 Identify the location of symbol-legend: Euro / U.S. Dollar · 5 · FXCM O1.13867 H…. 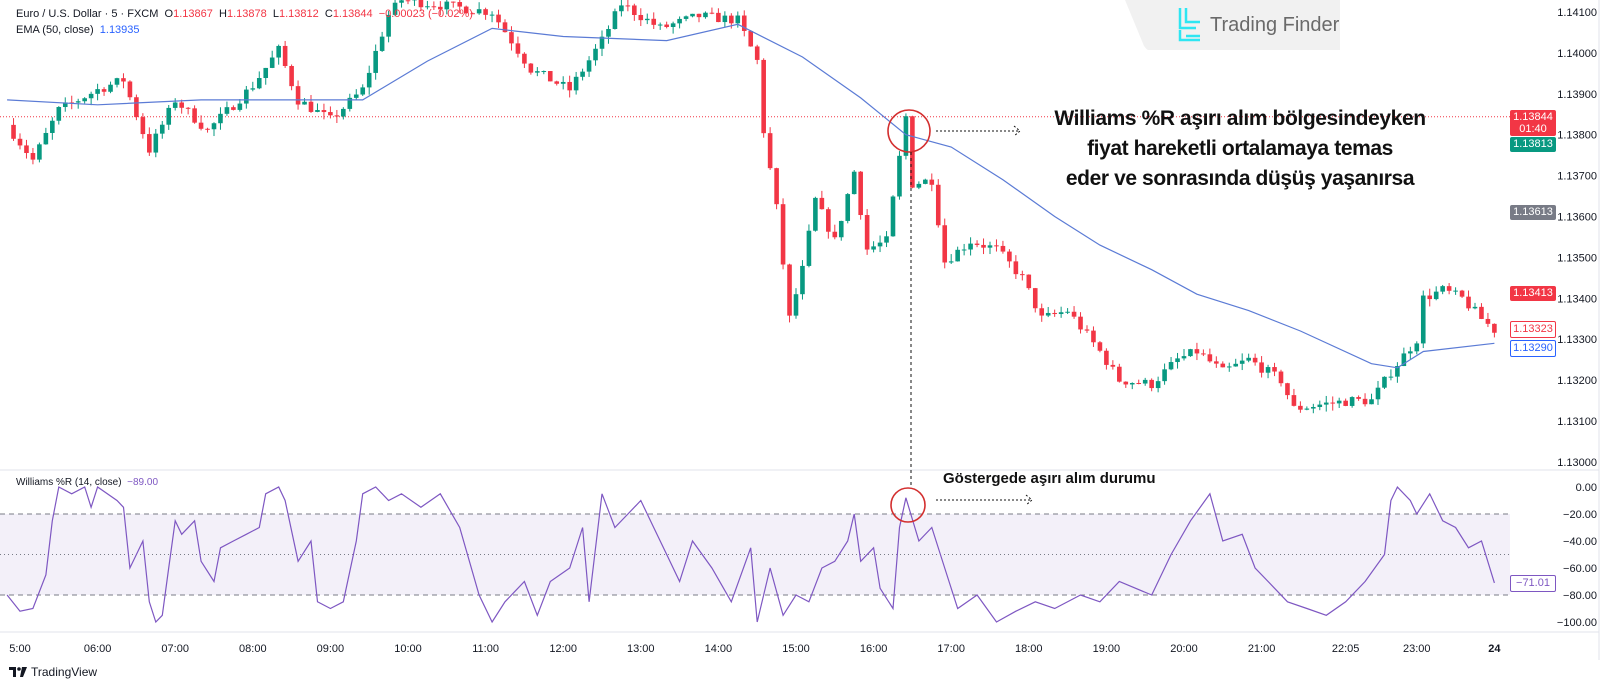
(244, 14).